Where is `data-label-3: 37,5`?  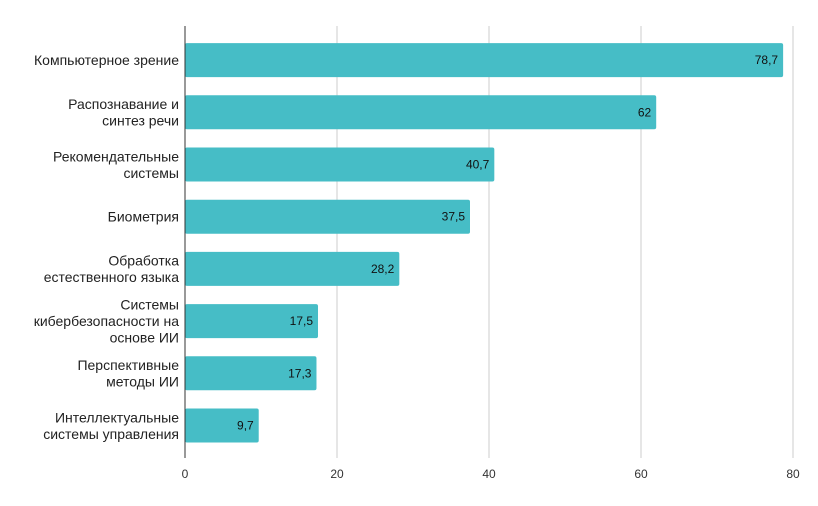
data-label-3: 37,5 is located at coordinates (454, 217).